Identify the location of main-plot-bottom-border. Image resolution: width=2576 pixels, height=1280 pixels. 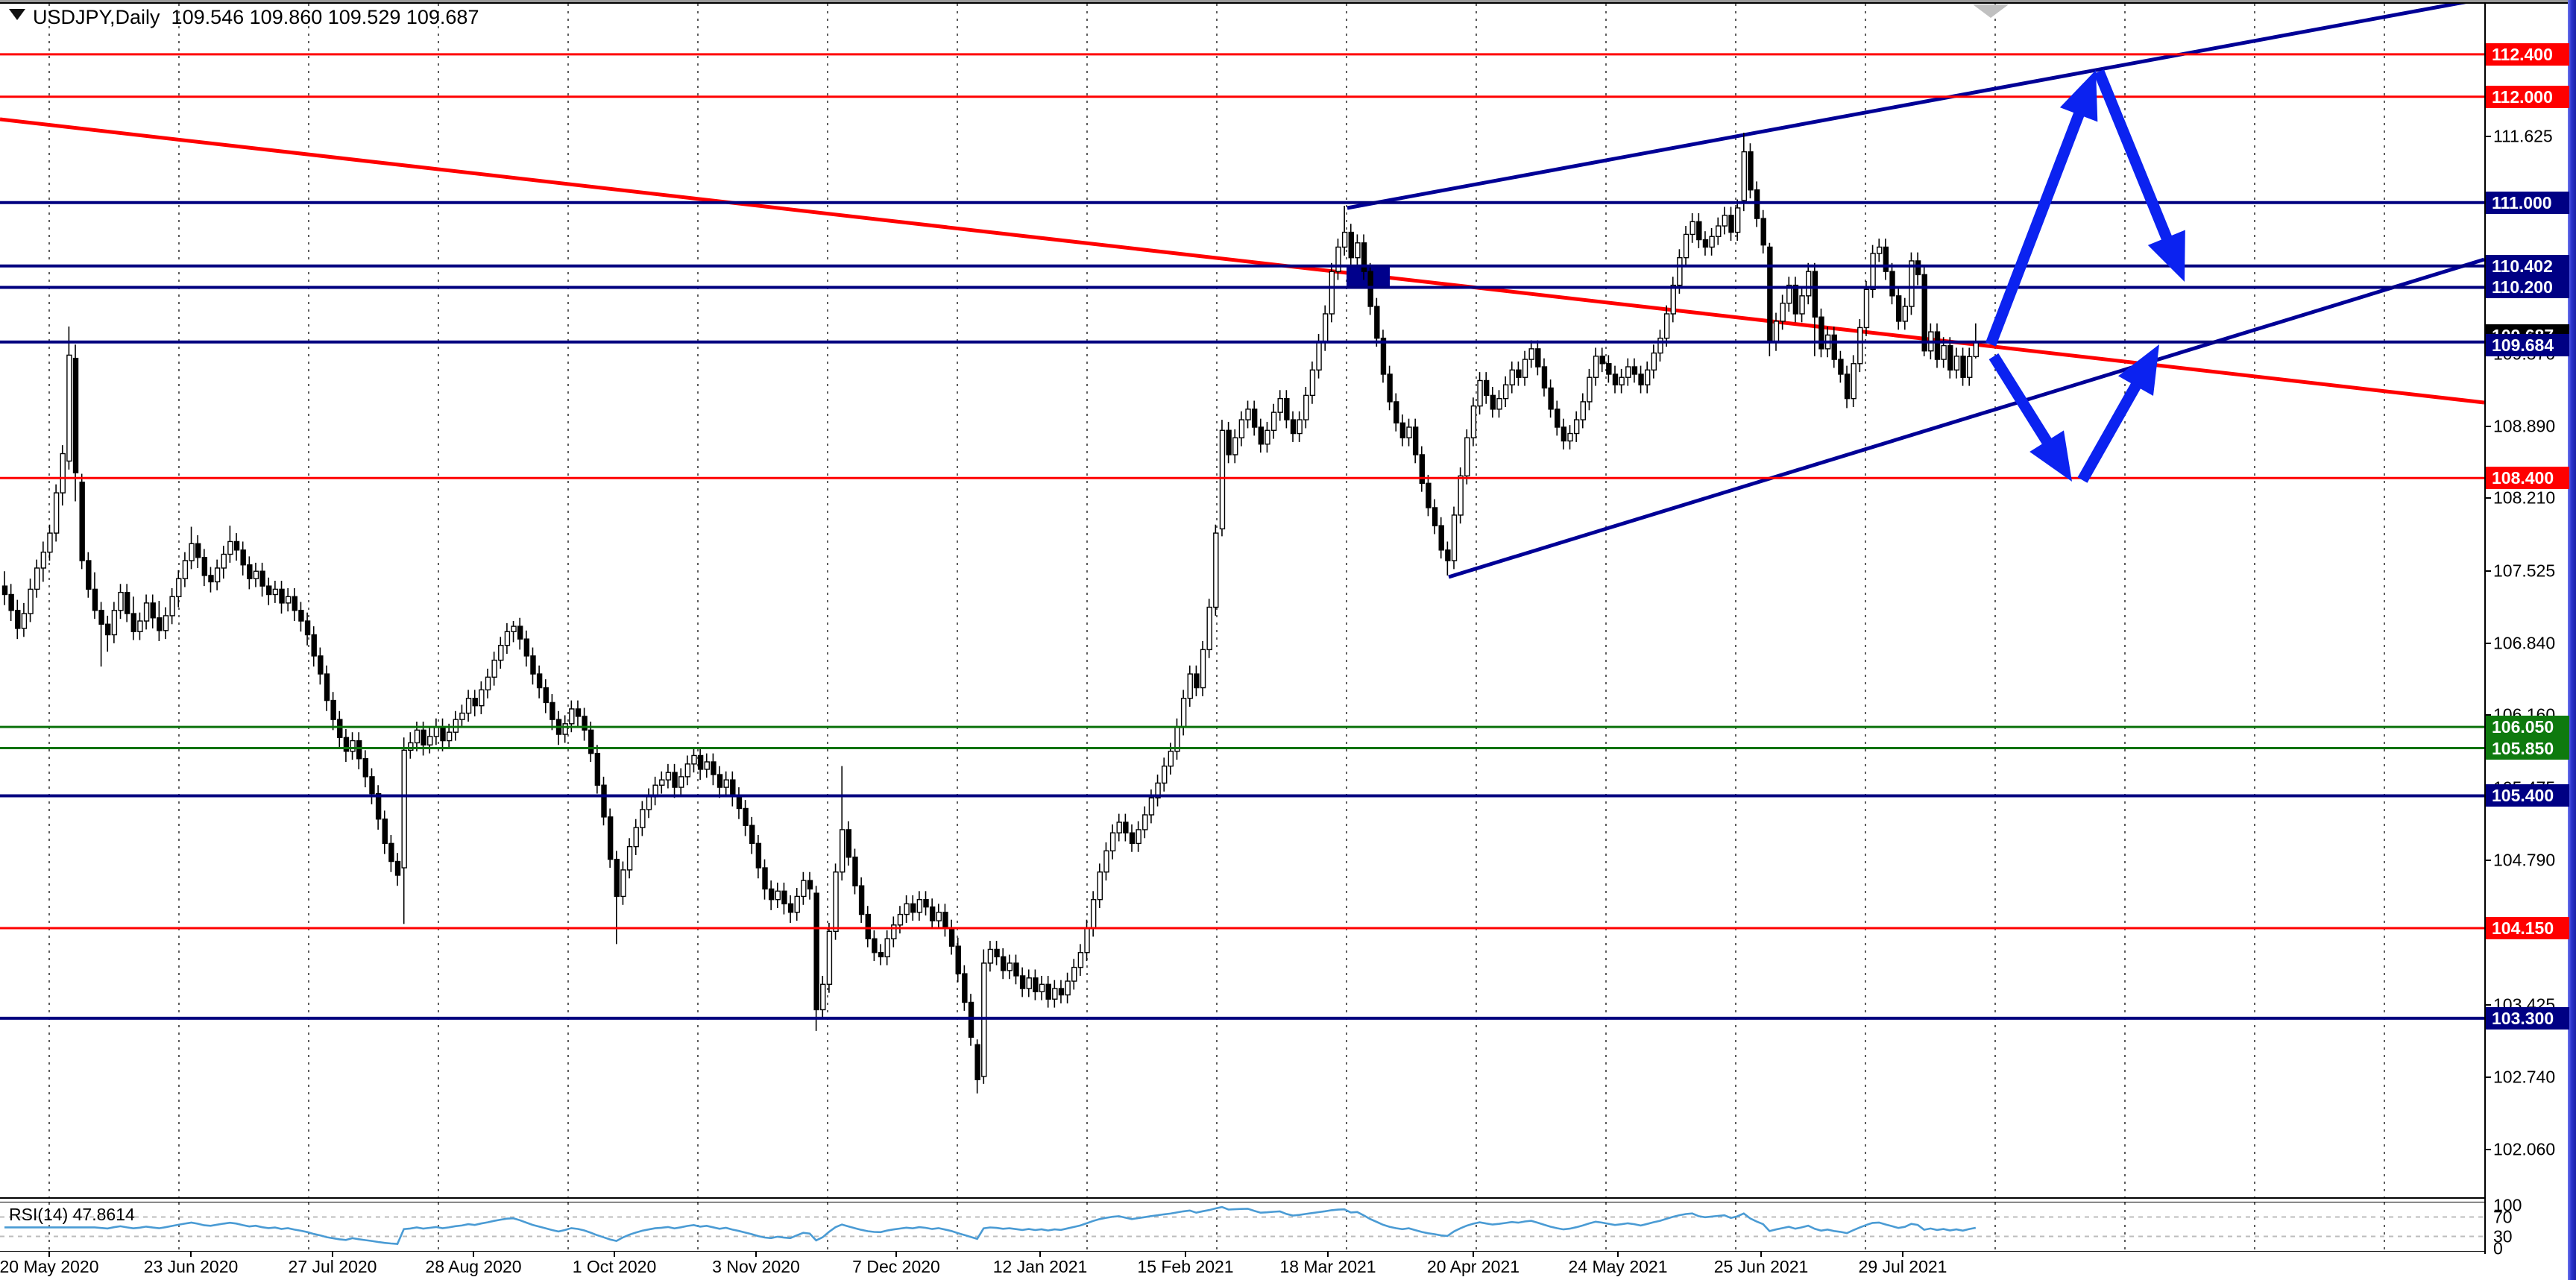
(1242, 1198).